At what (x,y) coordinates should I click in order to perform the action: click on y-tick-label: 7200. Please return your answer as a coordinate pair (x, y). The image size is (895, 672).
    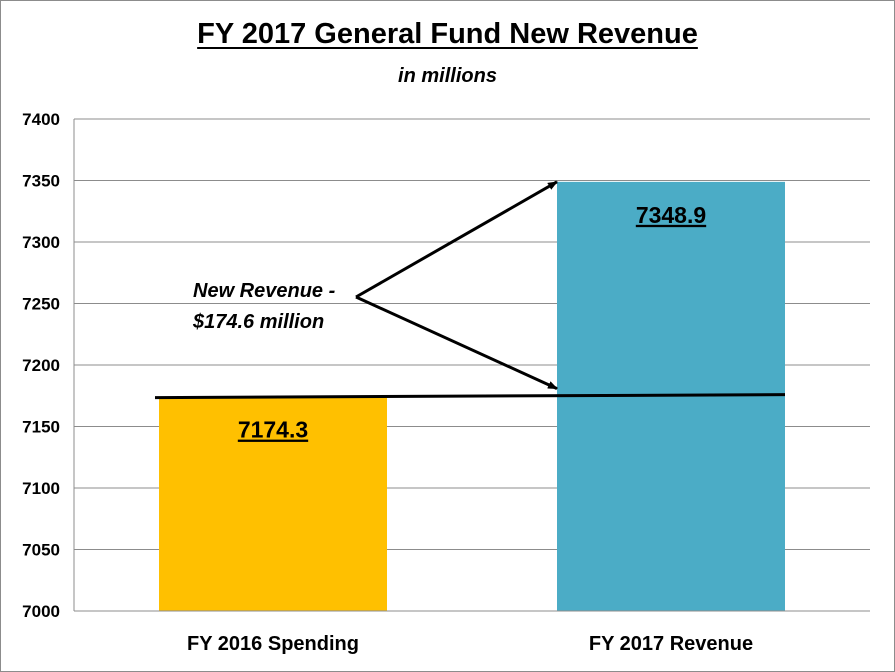
    Looking at the image, I should click on (41, 365).